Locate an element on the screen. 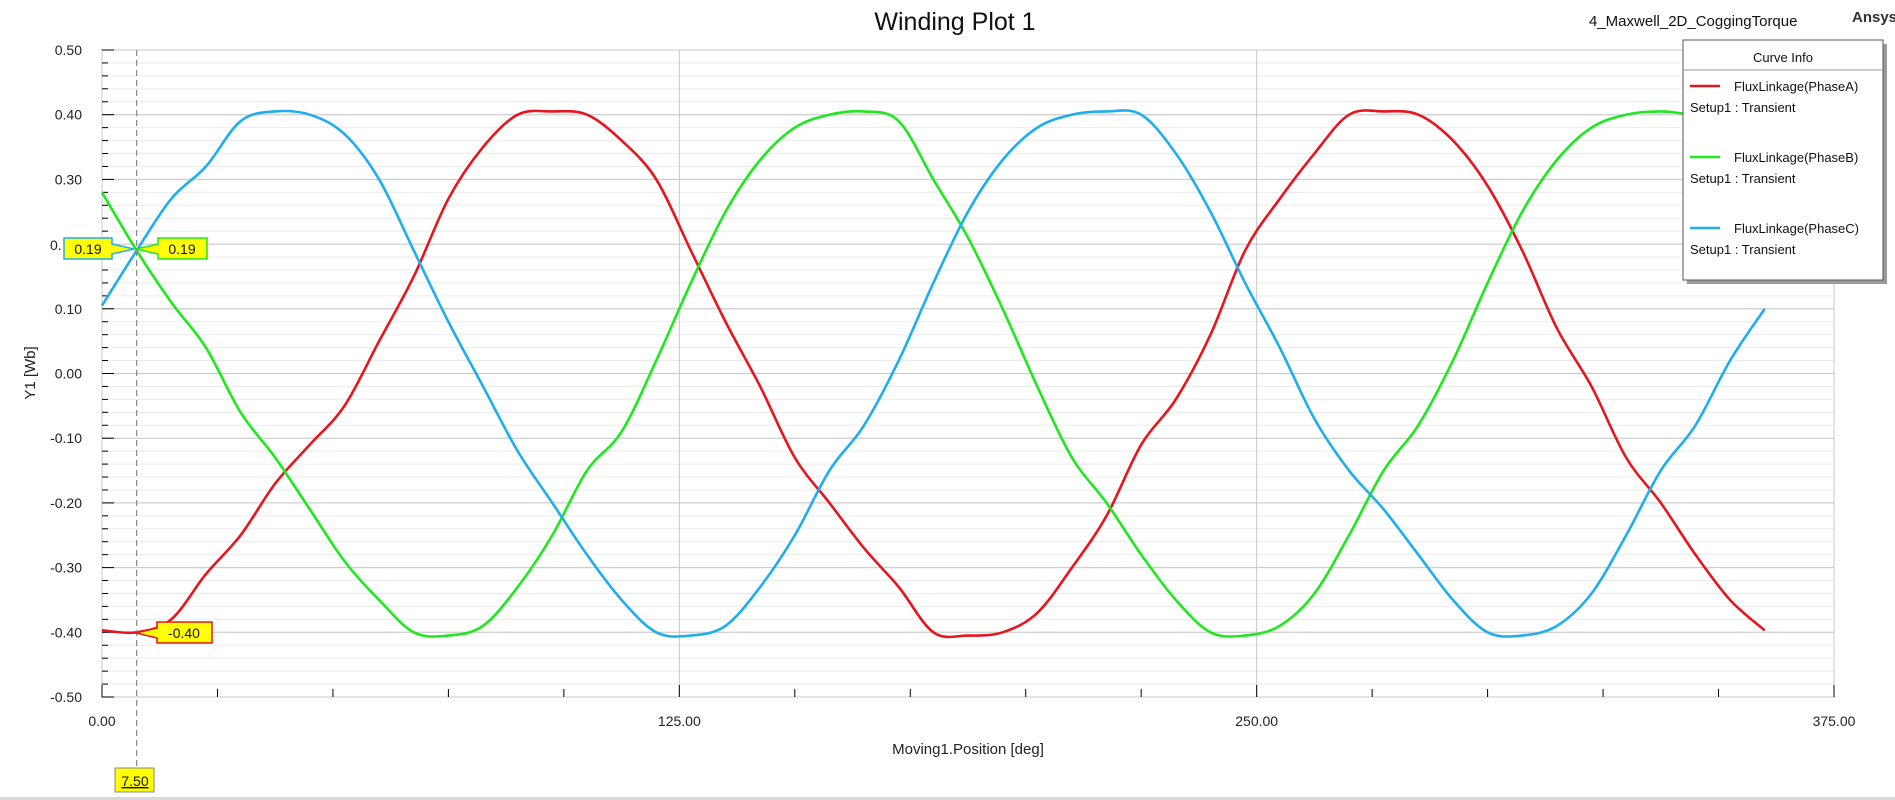  y-tick-label-obscured: 0. is located at coordinates (56, 245).